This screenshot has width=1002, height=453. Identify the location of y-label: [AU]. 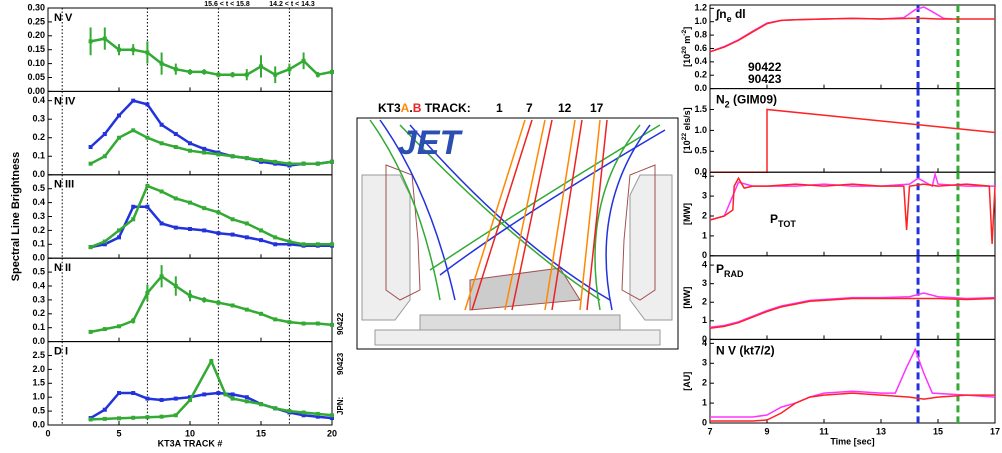
(687, 381).